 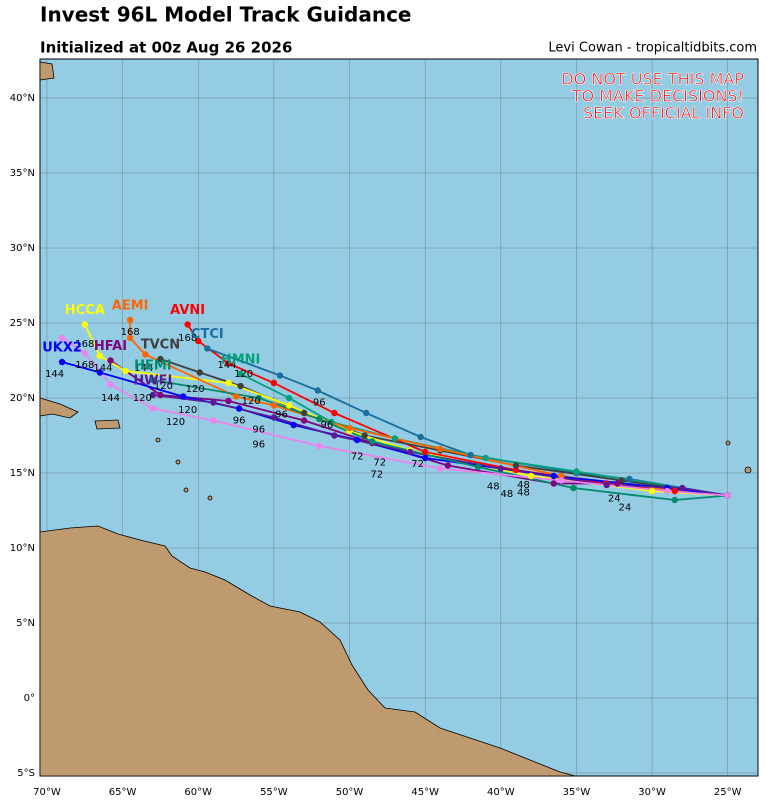 What do you see at coordinates (241, 360) in the screenshot?
I see `model-label: HMNI` at bounding box center [241, 360].